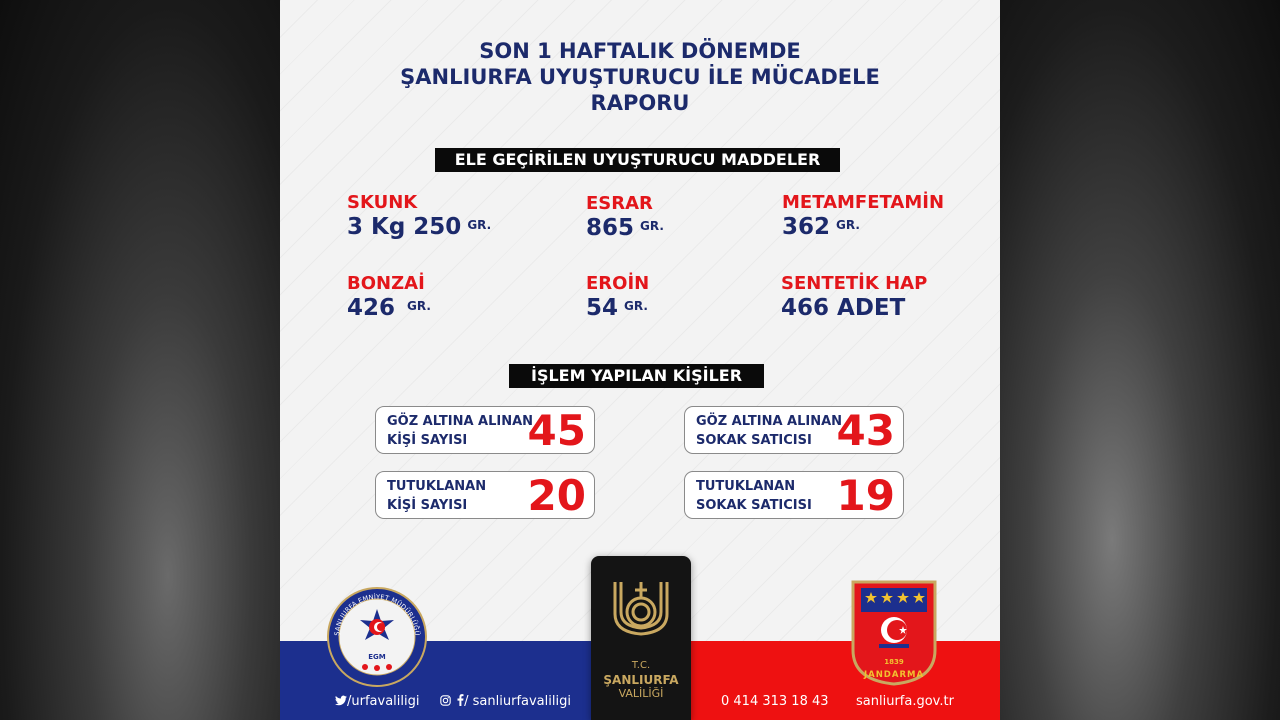 The height and width of the screenshot is (720, 1280). Describe the element at coordinates (517, 701) in the screenshot. I see `social-handle: / sanliurfavaliligi` at that location.